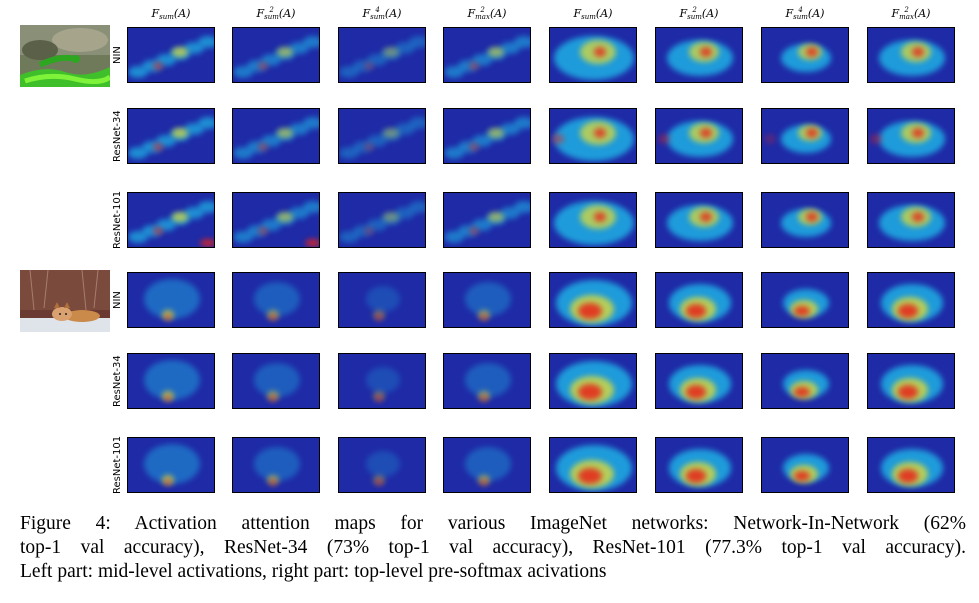 The image size is (979, 603). What do you see at coordinates (911, 136) in the screenshot?
I see `attention-map-r2-c8` at bounding box center [911, 136].